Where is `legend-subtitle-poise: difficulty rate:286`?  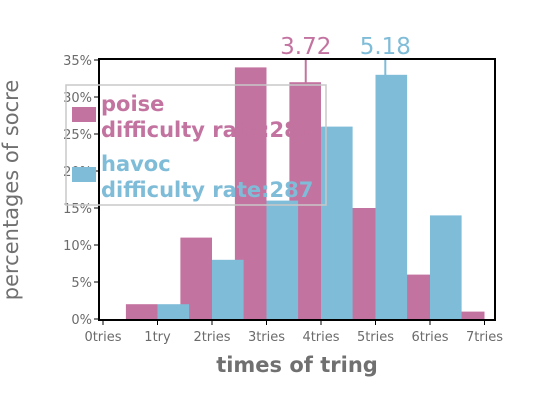 legend-subtitle-poise: difficulty rate:286 is located at coordinates (207, 130).